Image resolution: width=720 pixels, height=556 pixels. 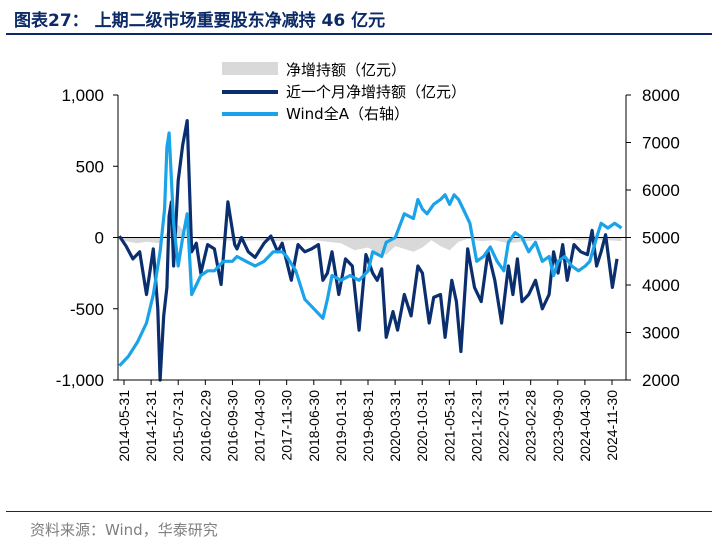 I want to click on x-tick-label: 2024-11-30, so click(x=612, y=425).